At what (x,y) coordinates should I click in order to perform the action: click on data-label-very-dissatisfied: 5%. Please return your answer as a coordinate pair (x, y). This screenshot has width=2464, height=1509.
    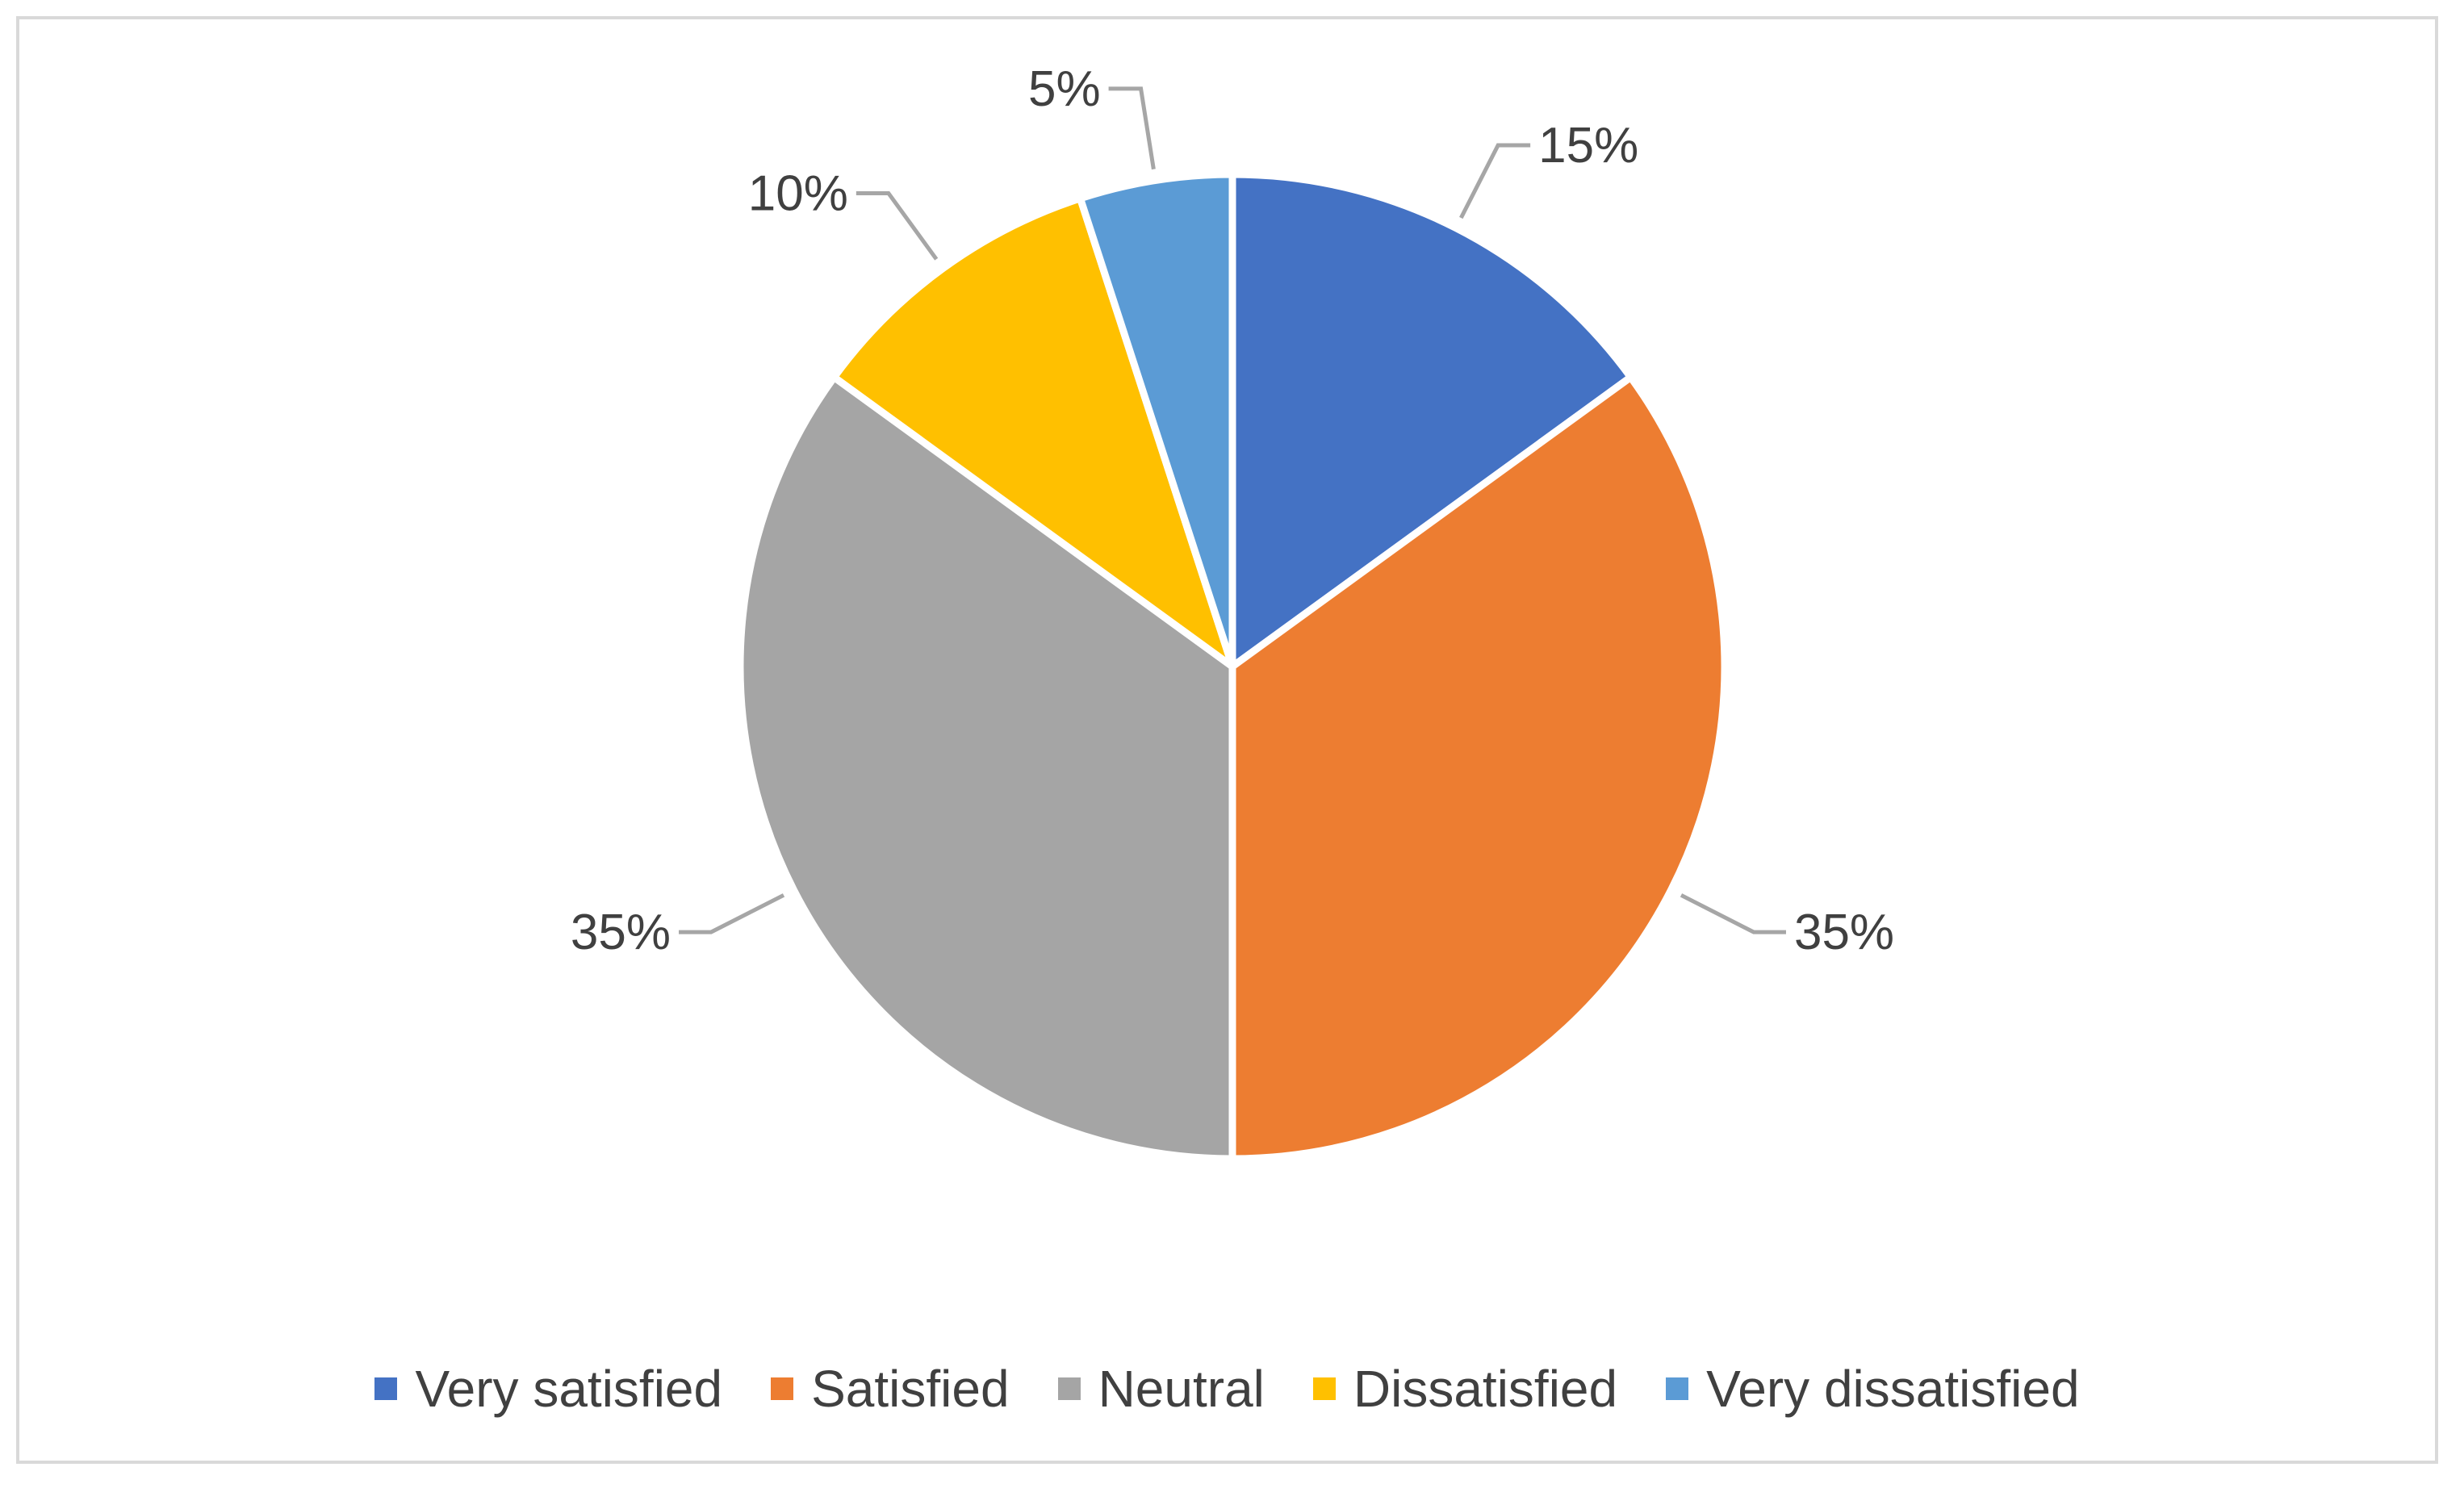
    Looking at the image, I should click on (1064, 89).